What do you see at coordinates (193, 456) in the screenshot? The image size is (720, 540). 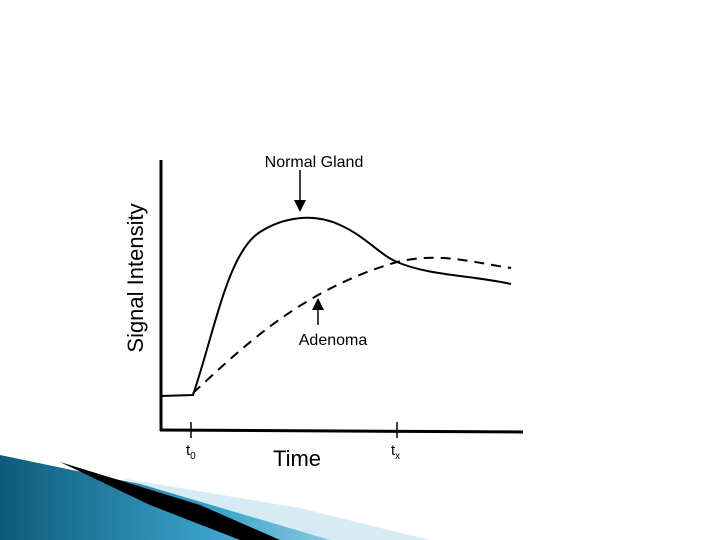 I see `tick-sub: 0` at bounding box center [193, 456].